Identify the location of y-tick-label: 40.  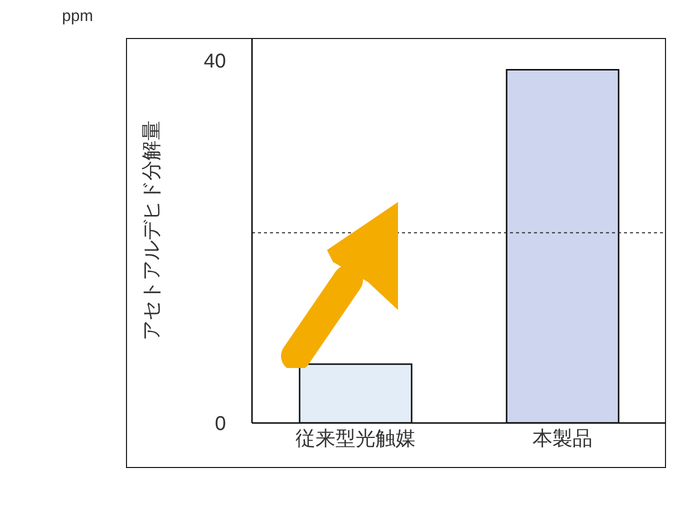
(215, 61).